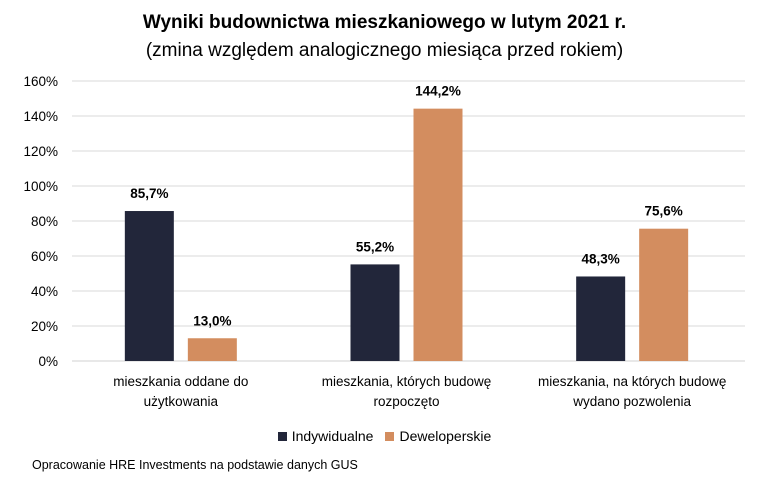  What do you see at coordinates (664, 211) in the screenshot?
I see `data-label: 75,6%` at bounding box center [664, 211].